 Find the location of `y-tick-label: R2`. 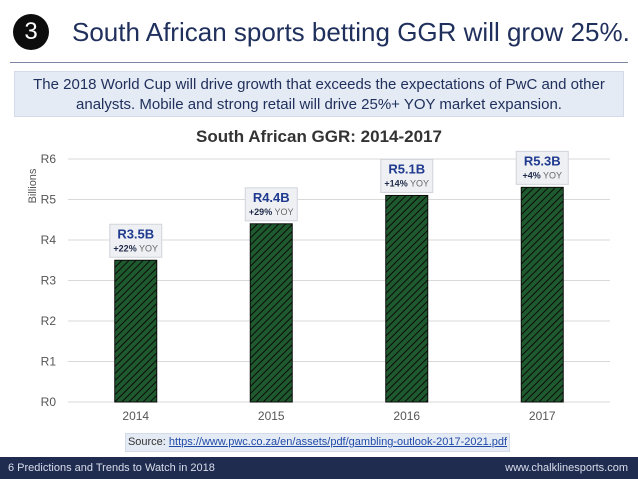

y-tick-label: R2 is located at coordinates (49, 321).